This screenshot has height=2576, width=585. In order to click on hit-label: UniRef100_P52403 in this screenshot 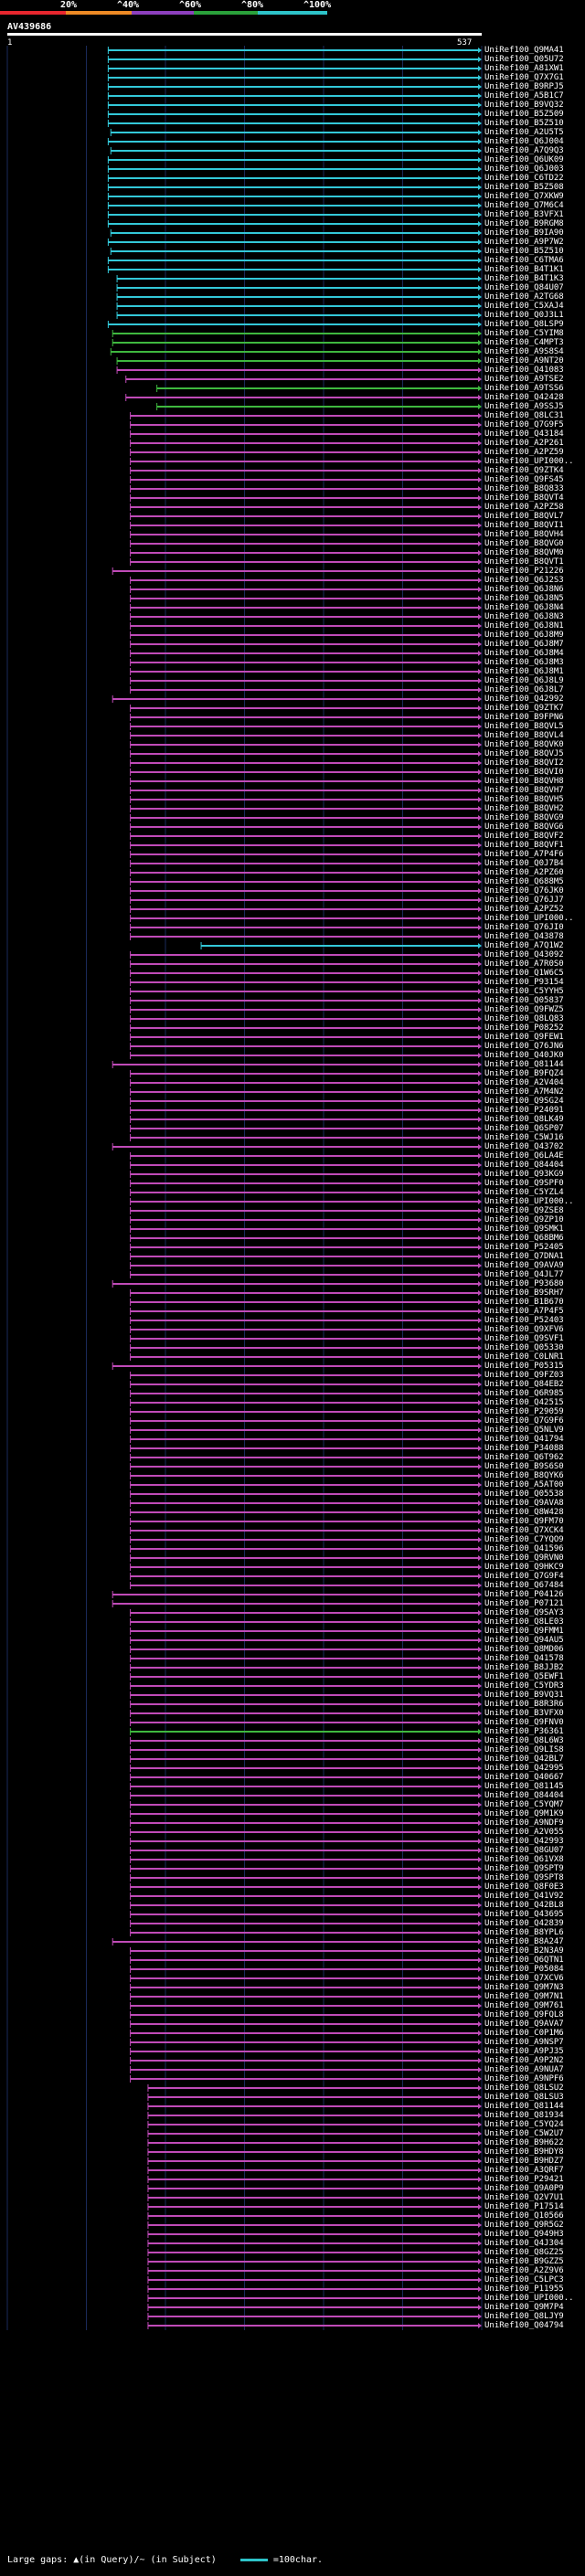, I will do `click(524, 1320)`.